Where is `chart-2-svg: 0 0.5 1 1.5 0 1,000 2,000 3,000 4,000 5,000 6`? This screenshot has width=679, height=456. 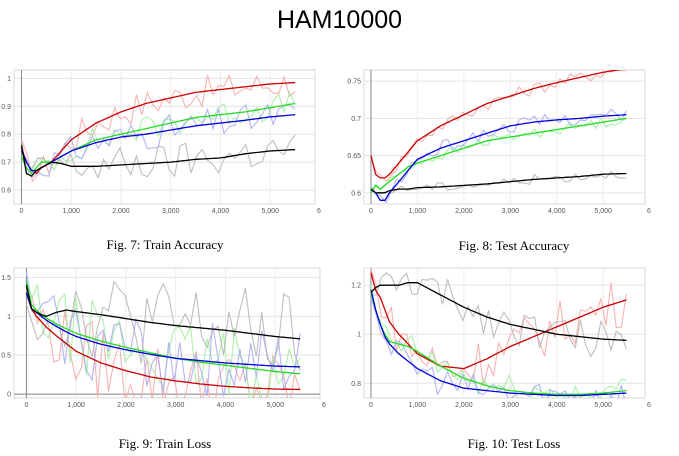
chart-2-svg: 0 0.5 1 1.5 0 1,000 2,000 3,000 4,000 5,000 6 is located at coordinates (163, 338).